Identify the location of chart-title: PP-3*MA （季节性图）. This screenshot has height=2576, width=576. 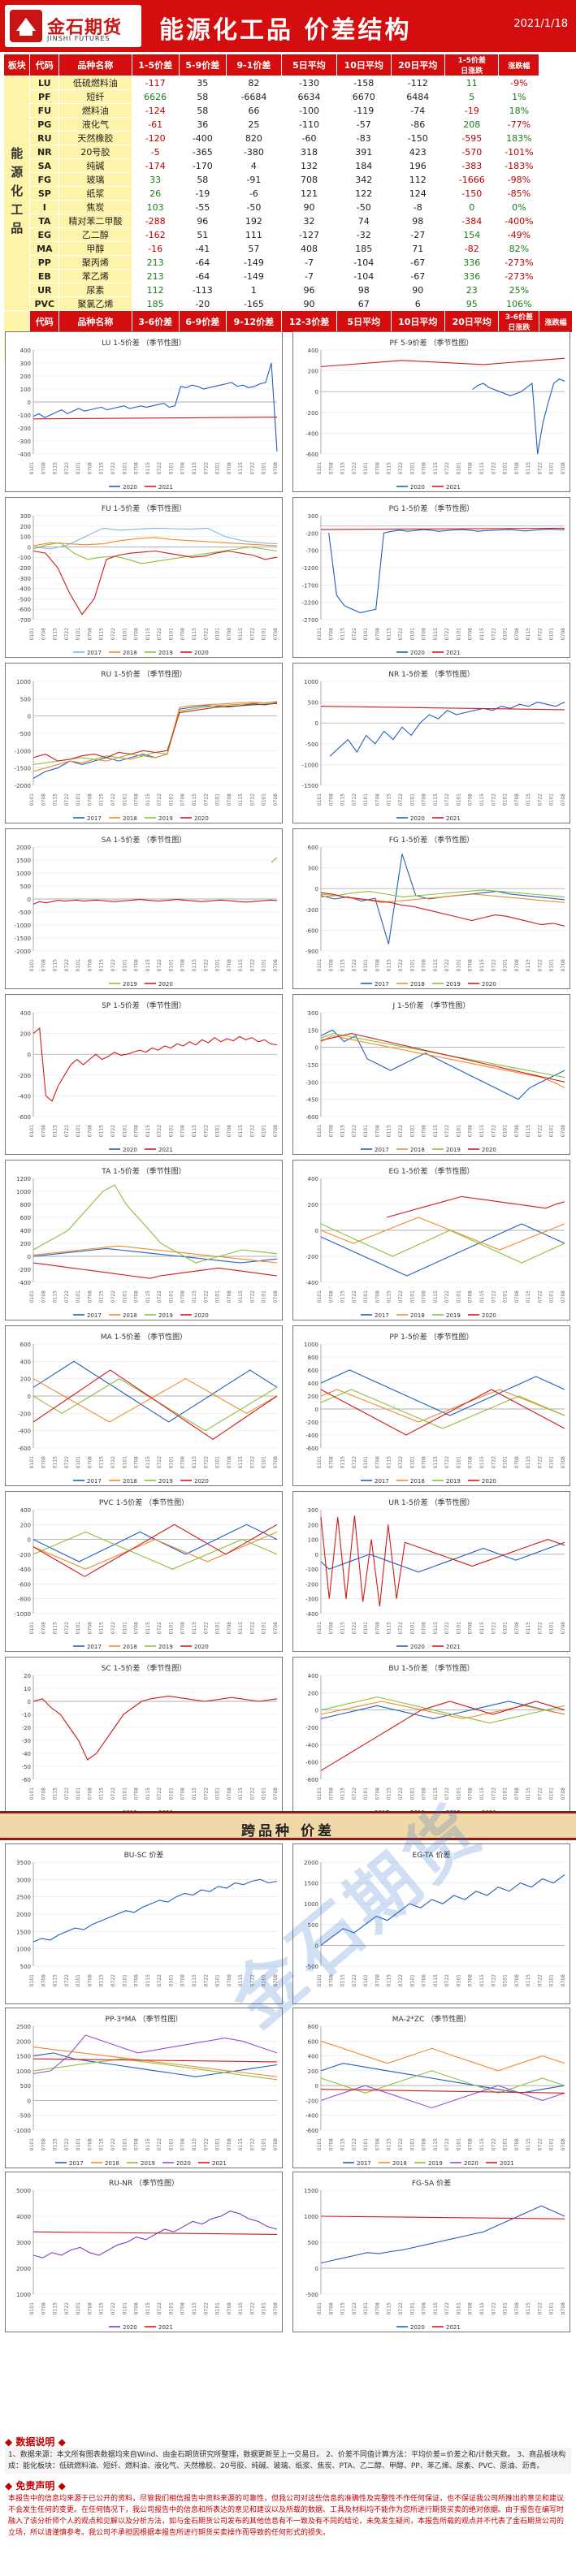
(144, 2020).